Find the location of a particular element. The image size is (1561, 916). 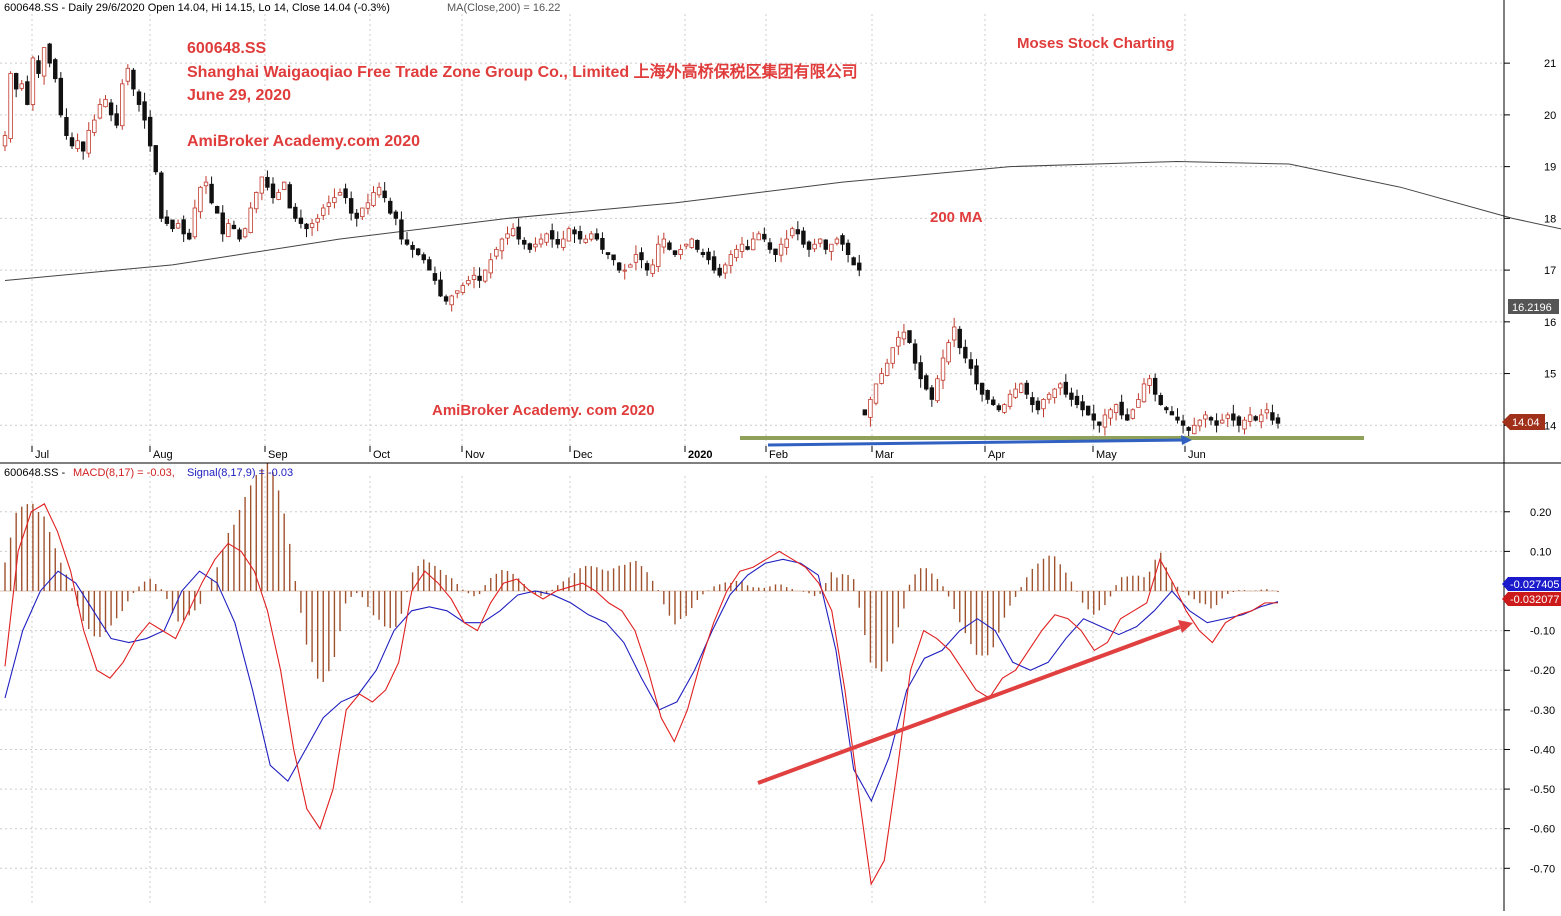

macd-trend-arrow is located at coordinates (969, 705).